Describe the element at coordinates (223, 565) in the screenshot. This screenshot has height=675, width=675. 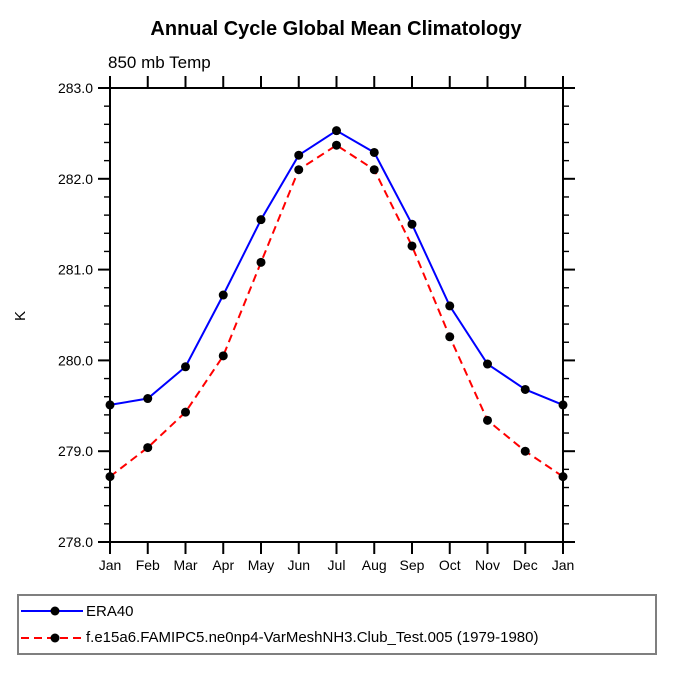
I see `x-tick-label: Apr` at that location.